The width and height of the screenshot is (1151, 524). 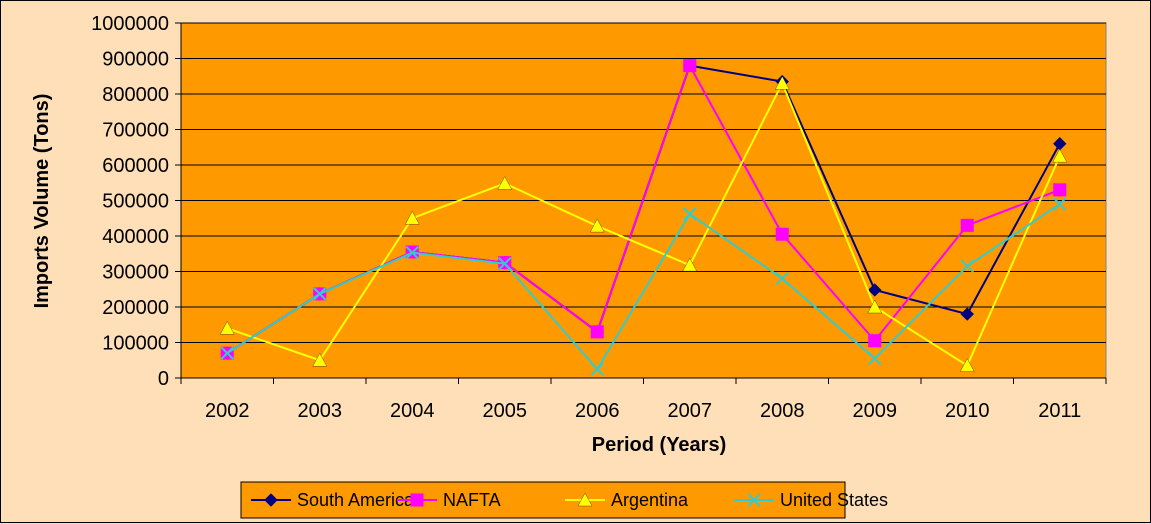 What do you see at coordinates (163, 379) in the screenshot?
I see `y-tick-label: 0` at bounding box center [163, 379].